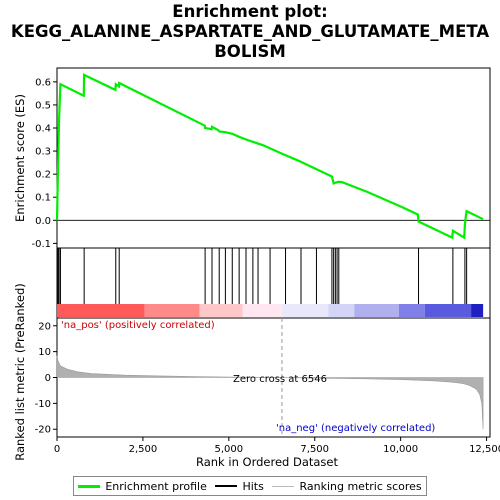 The height and width of the screenshot is (500, 500). Describe the element at coordinates (267, 462) in the screenshot. I see `x-axis-label: Rank in Ordered Dataset` at that location.